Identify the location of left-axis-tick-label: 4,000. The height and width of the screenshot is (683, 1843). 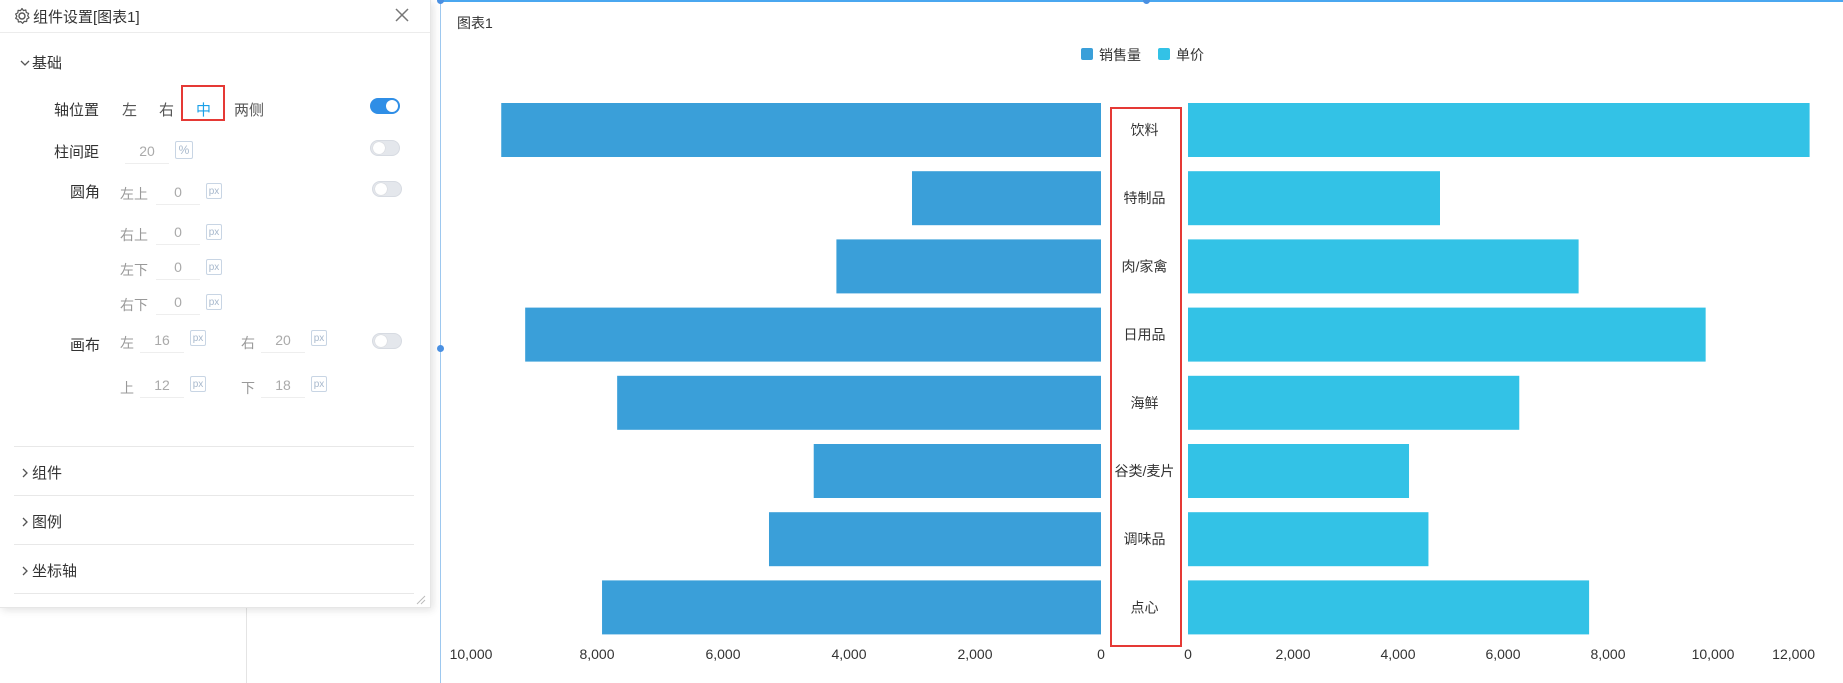
(848, 654).